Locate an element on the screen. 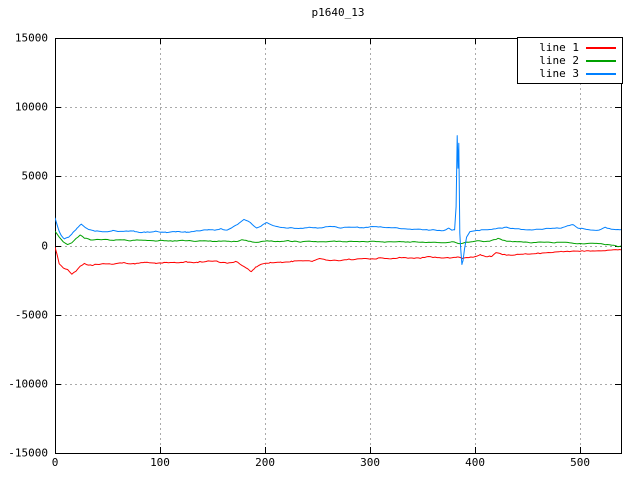 The width and height of the screenshot is (640, 480). y-tick-label: -10000 is located at coordinates (28, 384).